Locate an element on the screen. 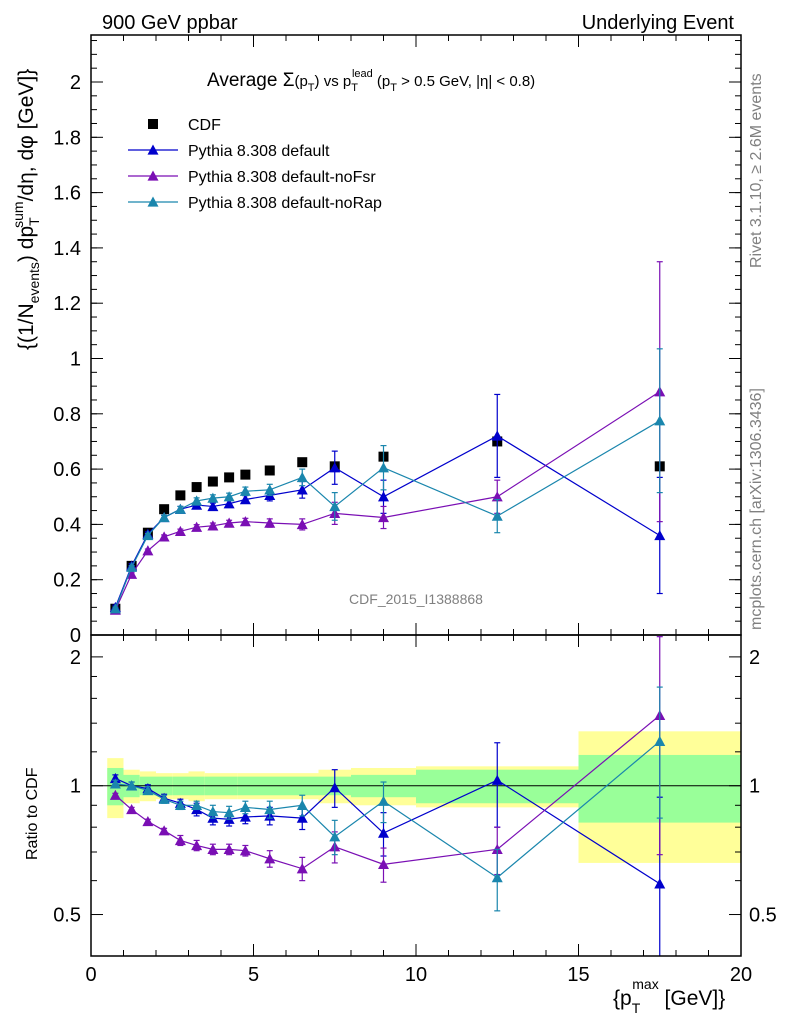 The width and height of the screenshot is (786, 1024). ratio-y-label: Ratio to CDF is located at coordinates (32, 813).